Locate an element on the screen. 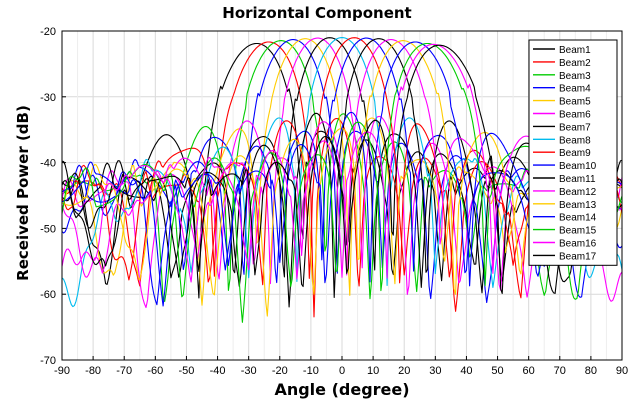  y-tick-label: -20 is located at coordinates (48, 32).